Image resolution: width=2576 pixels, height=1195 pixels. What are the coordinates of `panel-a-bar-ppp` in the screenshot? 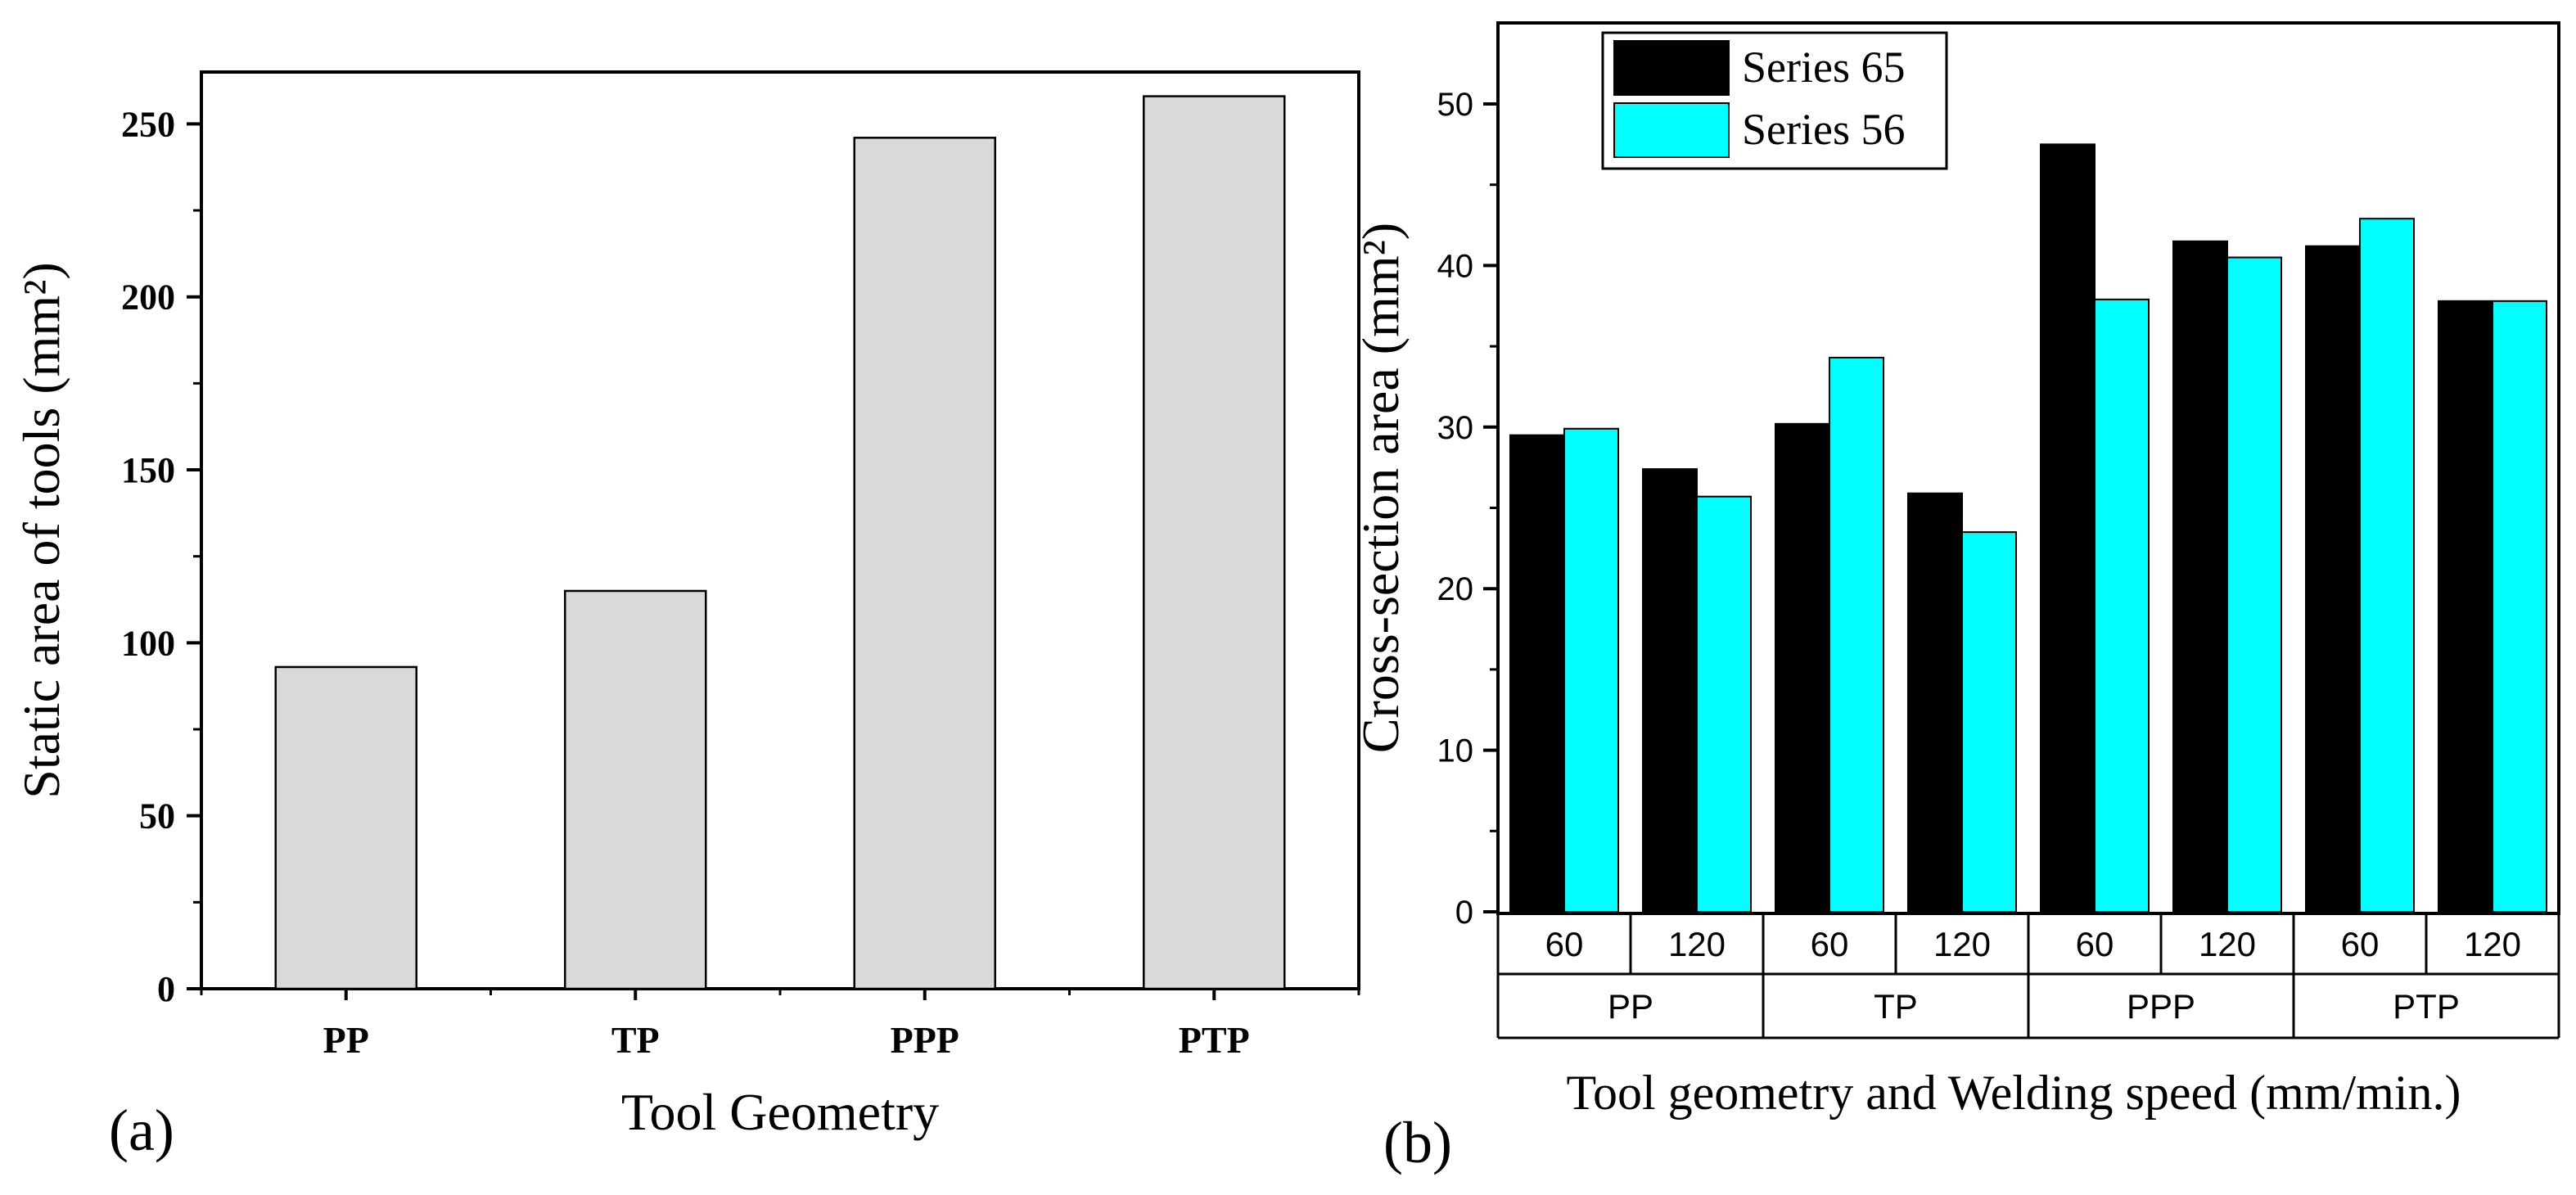 It's located at (924, 564).